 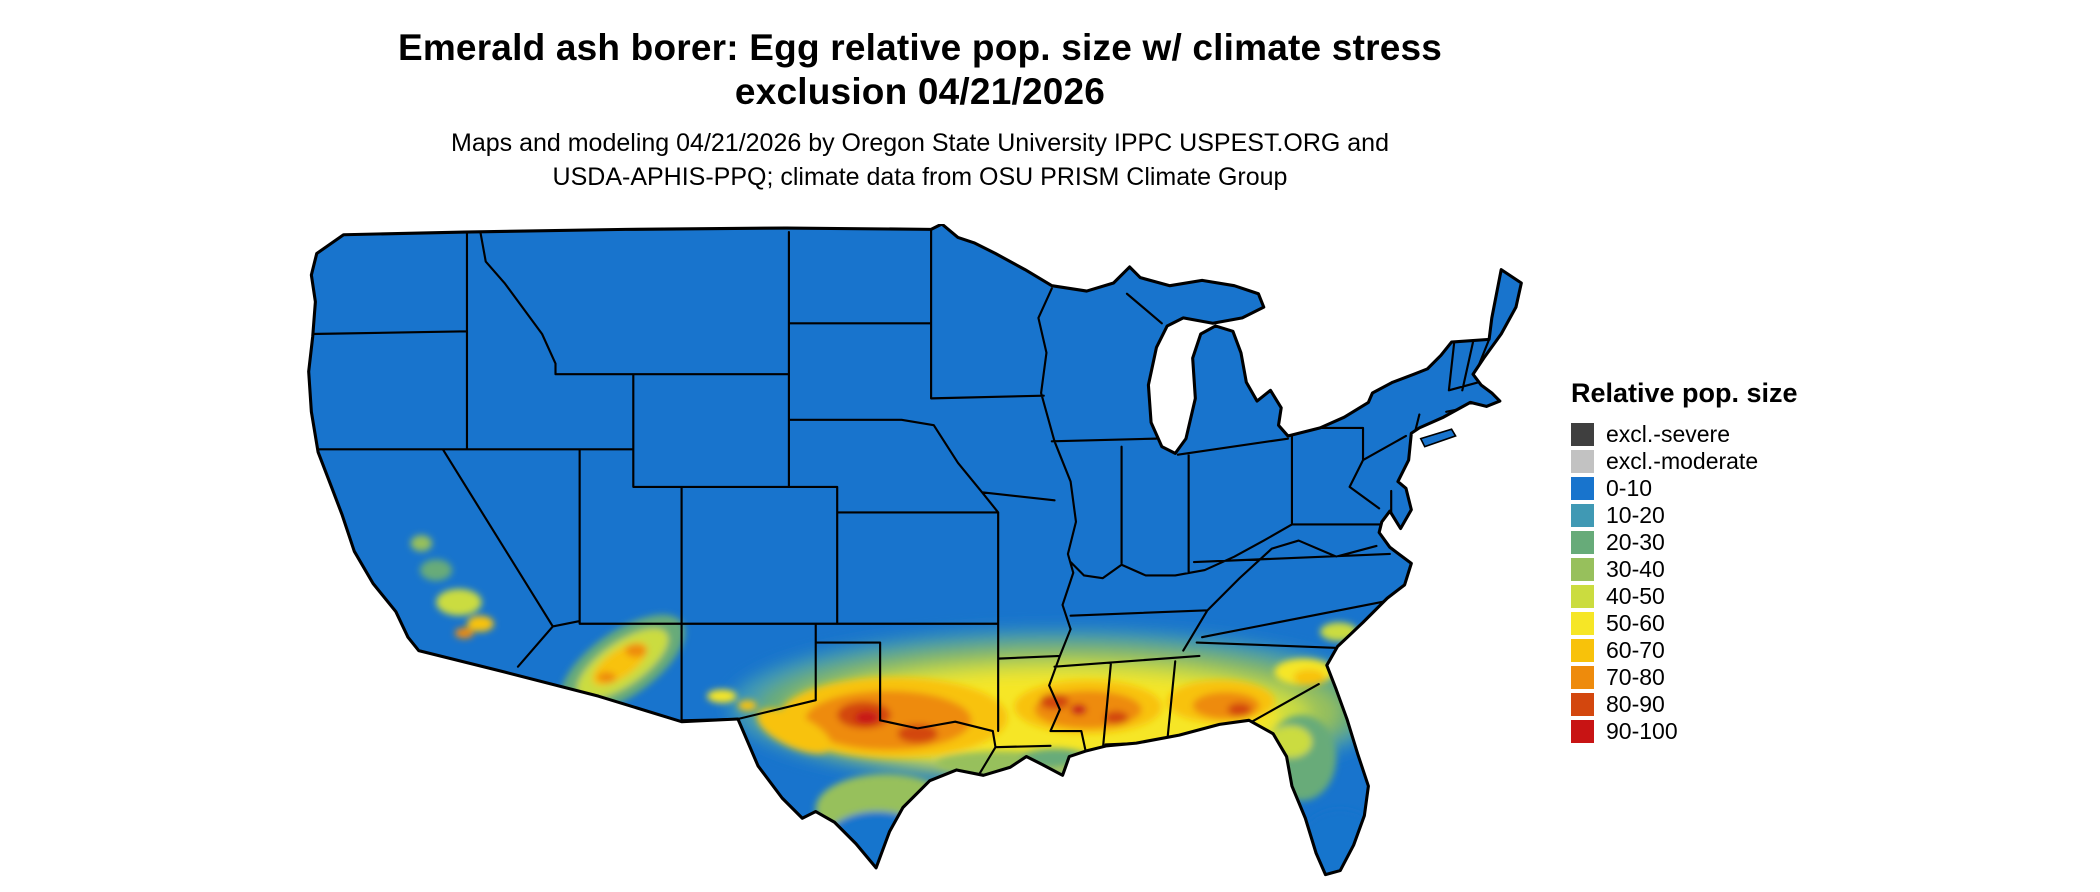 I want to click on legend-label: 0-10, so click(x=1629, y=488).